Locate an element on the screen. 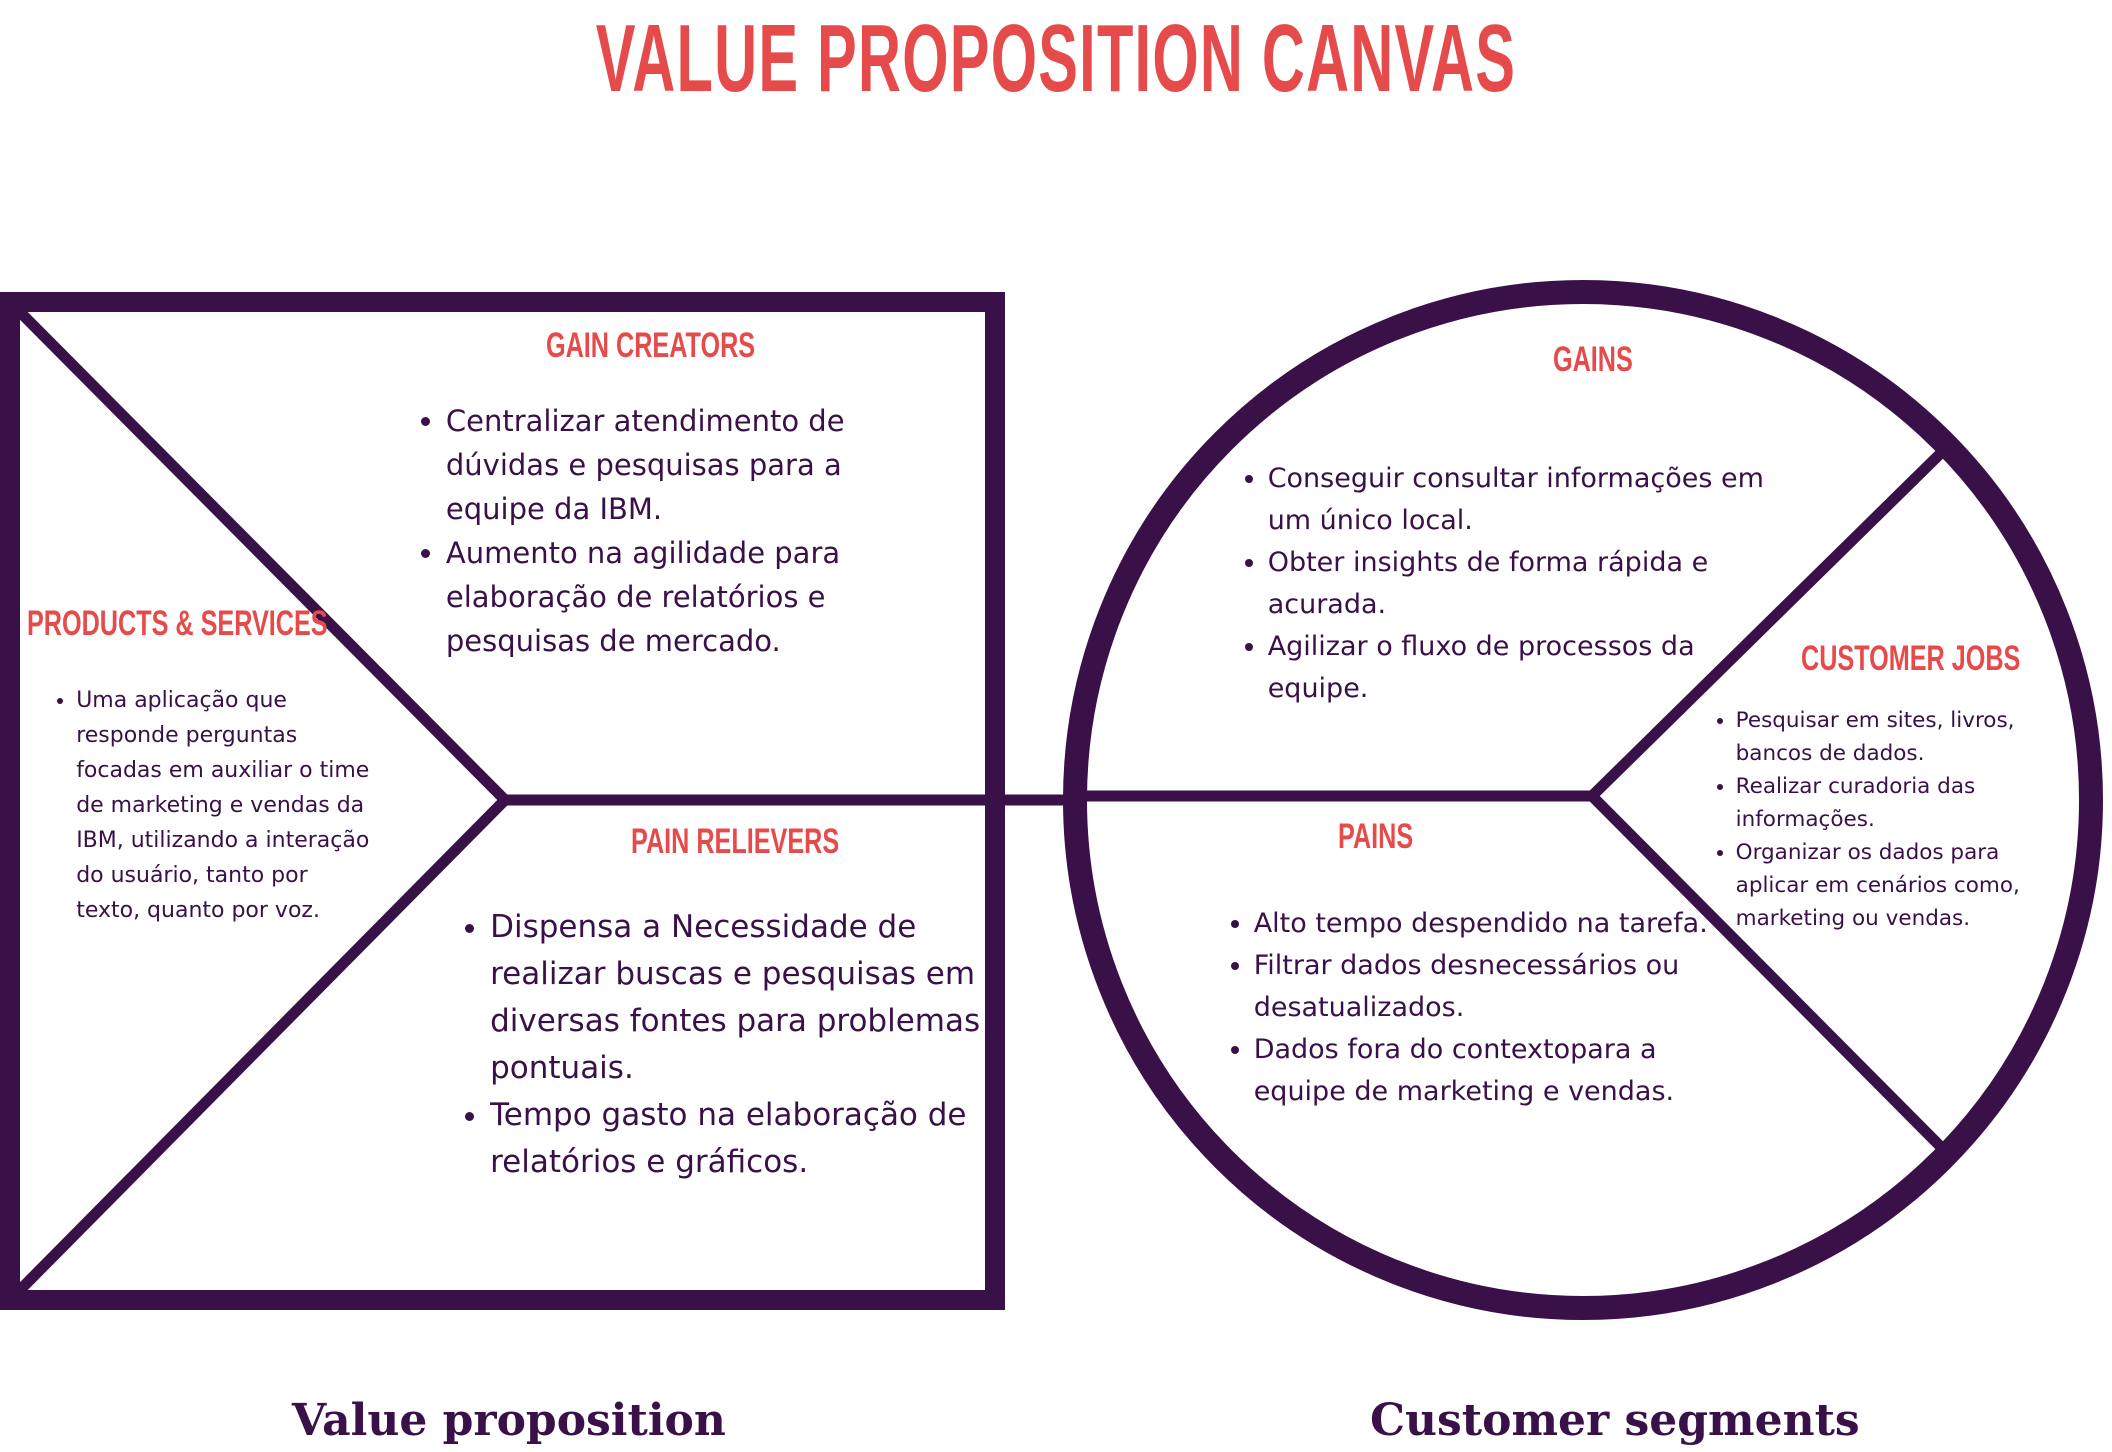 Image resolution: width=2112 pixels, height=1452 pixels. products-services-title: PRODUCTS & SERVICES is located at coordinates (177, 623).